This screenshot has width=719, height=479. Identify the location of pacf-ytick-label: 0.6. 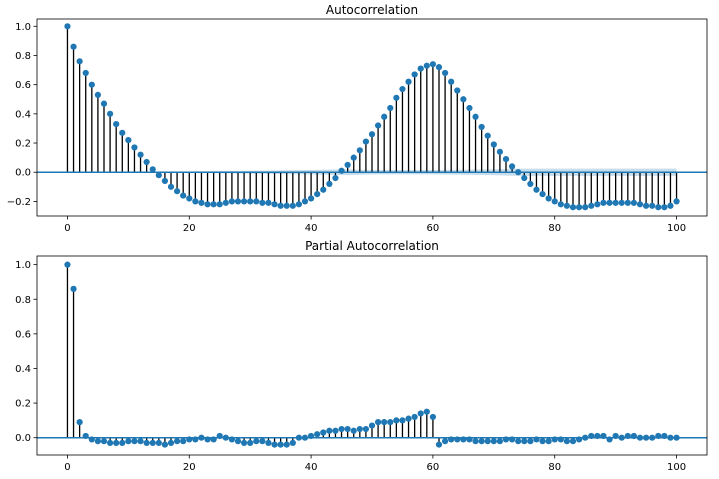
(23, 334).